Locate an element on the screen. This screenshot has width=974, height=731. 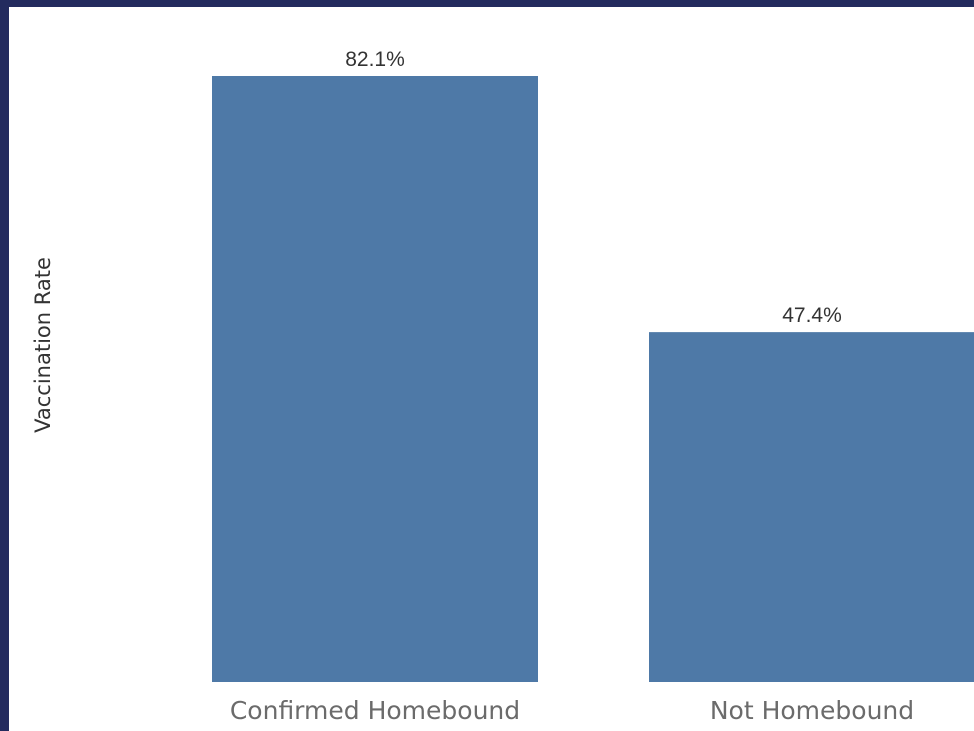
y-axis-label: Vaccination Rate is located at coordinates (43, 345).